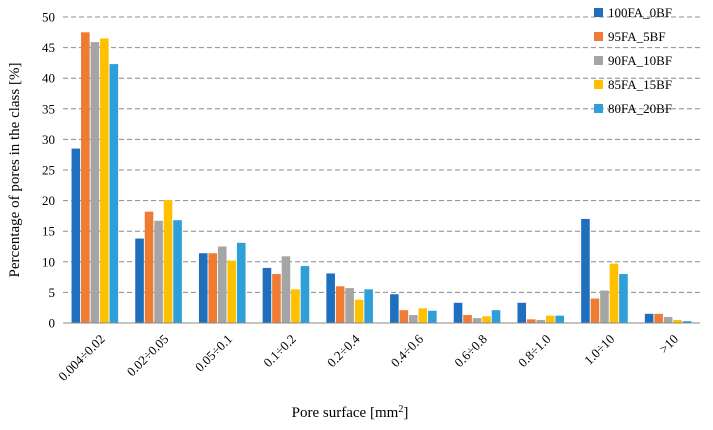  What do you see at coordinates (407, 350) in the screenshot?
I see `x-tick-label: 0.4÷0.6` at bounding box center [407, 350].